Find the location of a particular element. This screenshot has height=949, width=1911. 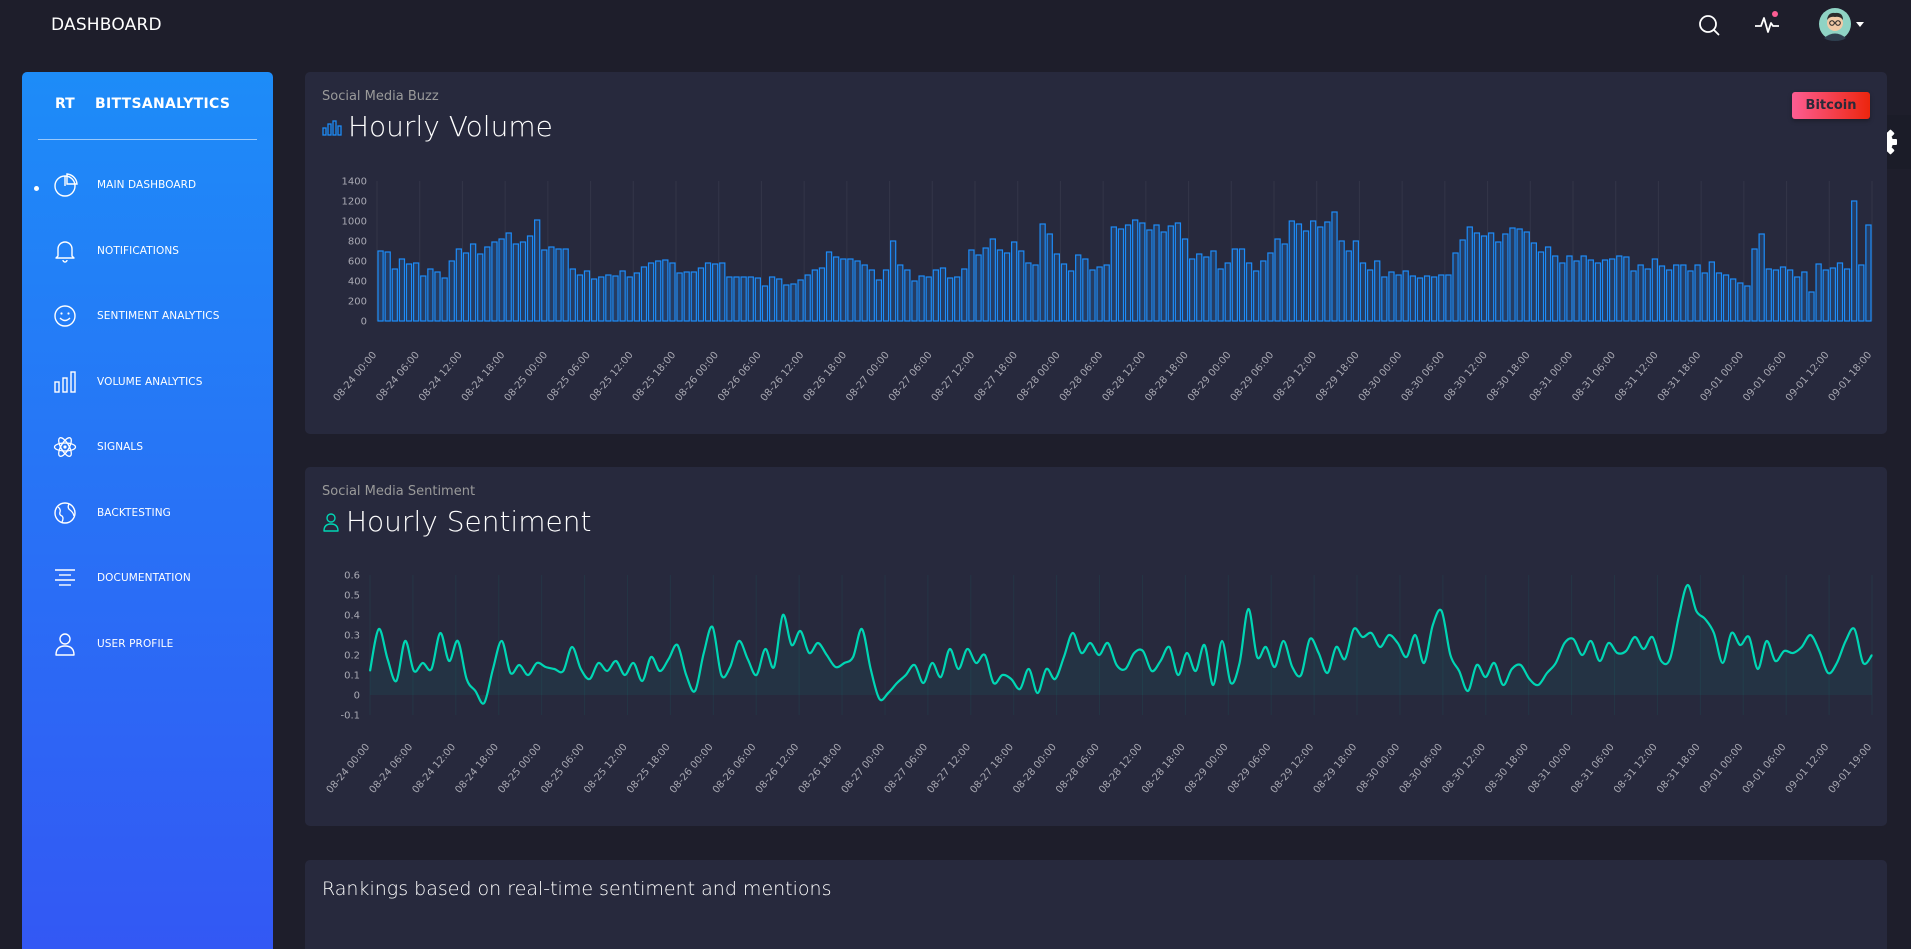

bitcoin-button: Bitcoin is located at coordinates (1831, 105).